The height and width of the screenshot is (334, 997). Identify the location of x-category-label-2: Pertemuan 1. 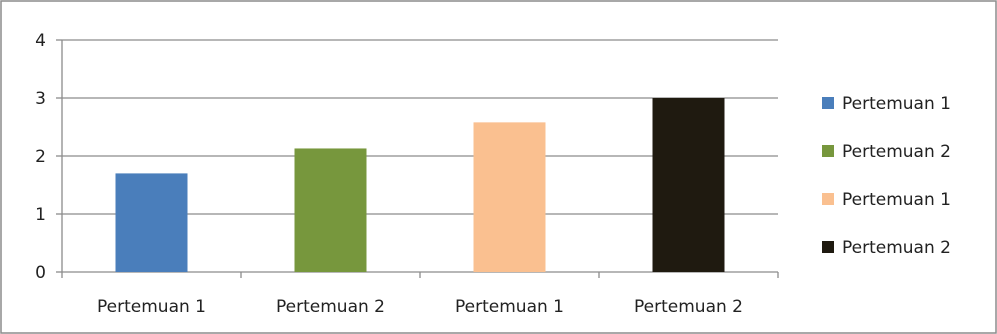
(509, 307).